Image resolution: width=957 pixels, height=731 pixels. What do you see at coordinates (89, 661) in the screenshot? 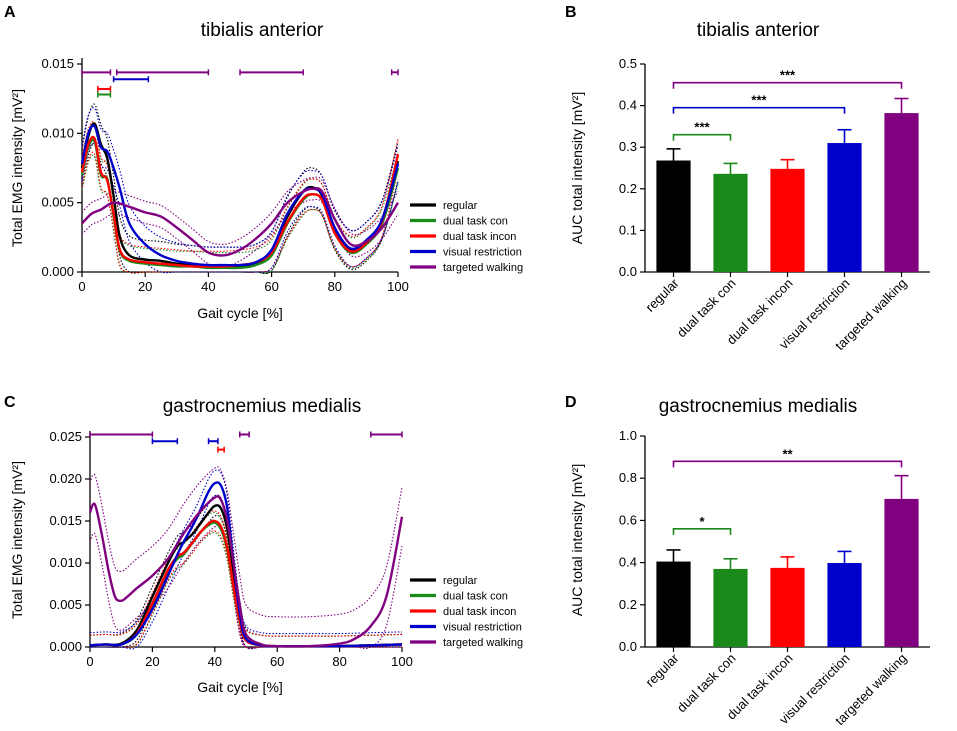
I see `panel-c-x-tick-label: 0` at bounding box center [89, 661].